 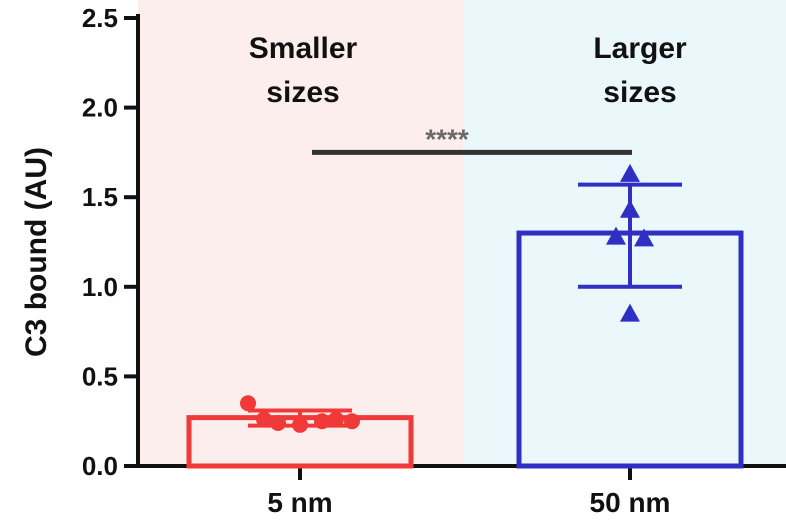 What do you see at coordinates (303, 48) in the screenshot?
I see `region-label-smaller-line1: Smaller` at bounding box center [303, 48].